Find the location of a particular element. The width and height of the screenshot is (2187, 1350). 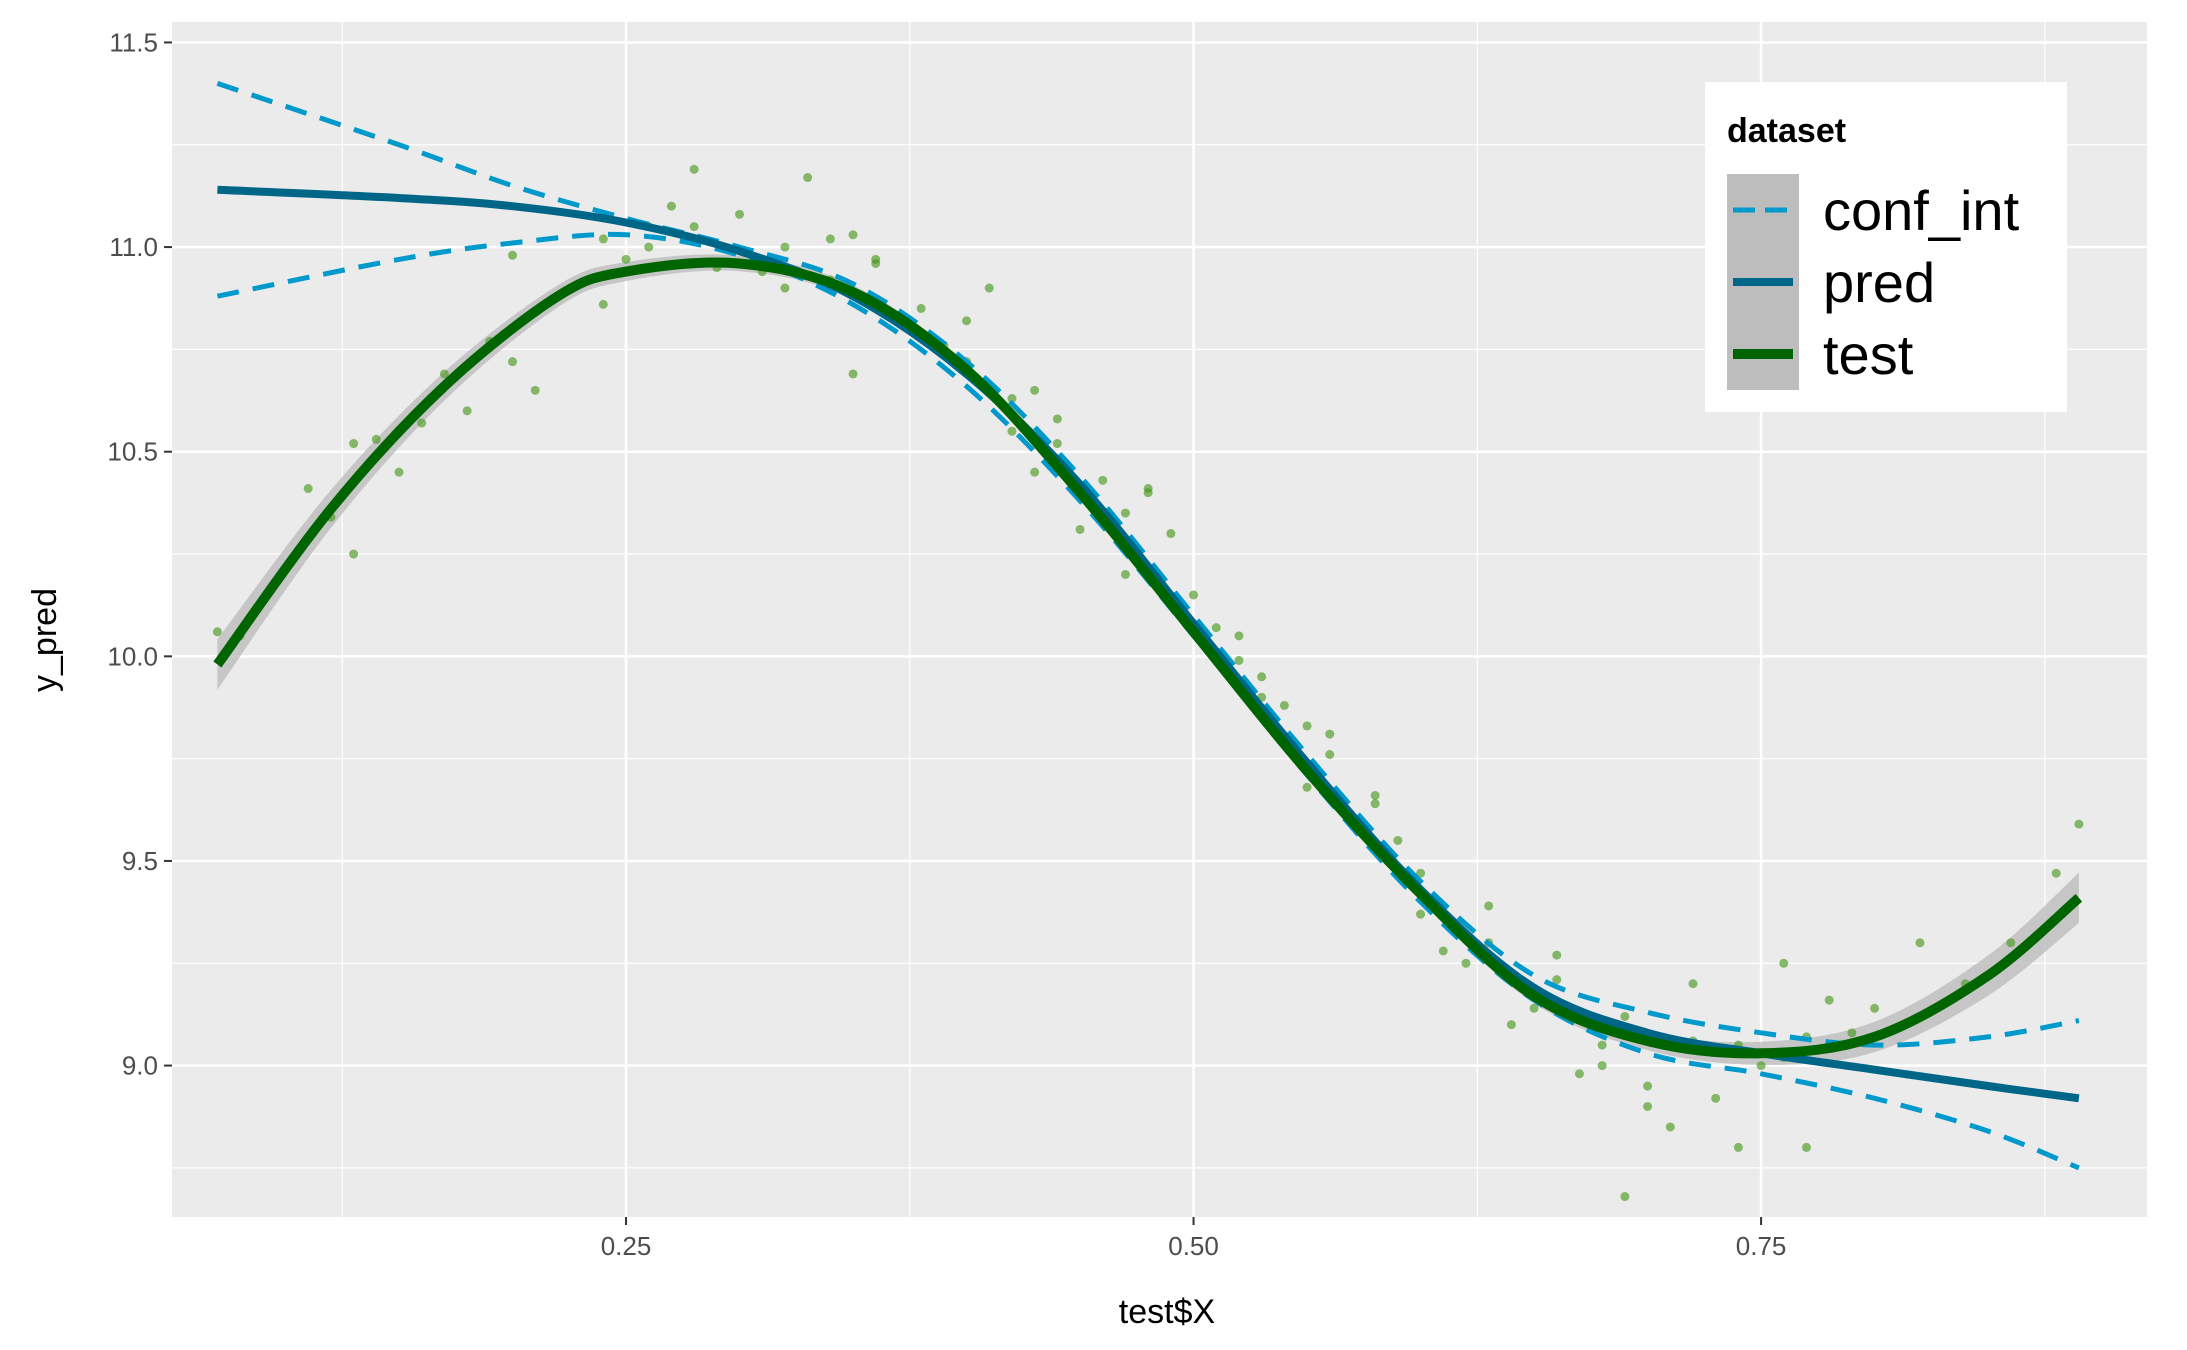

y-tick-label: 10.0 is located at coordinates (132, 656).